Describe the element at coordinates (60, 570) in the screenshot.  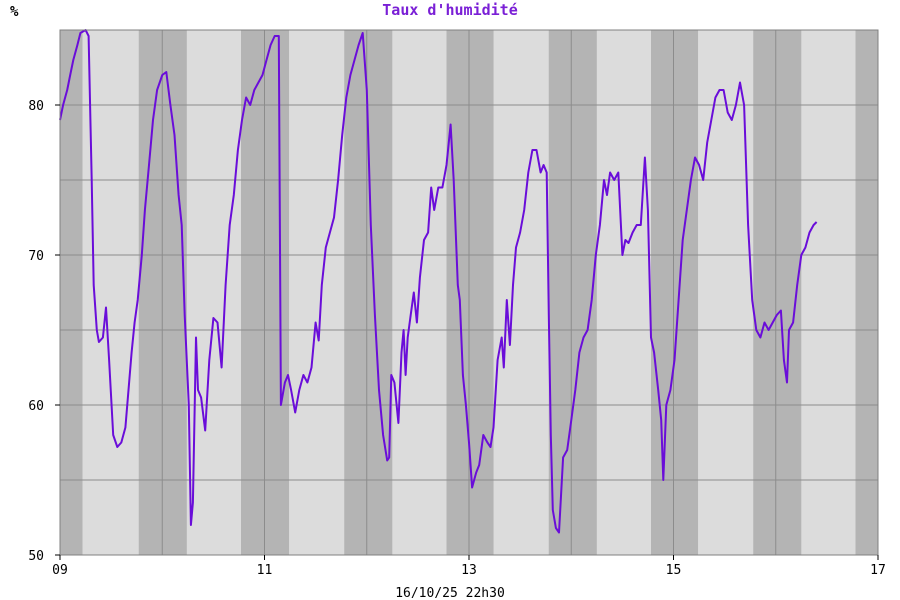
I see `x-tick-label: 09` at that location.